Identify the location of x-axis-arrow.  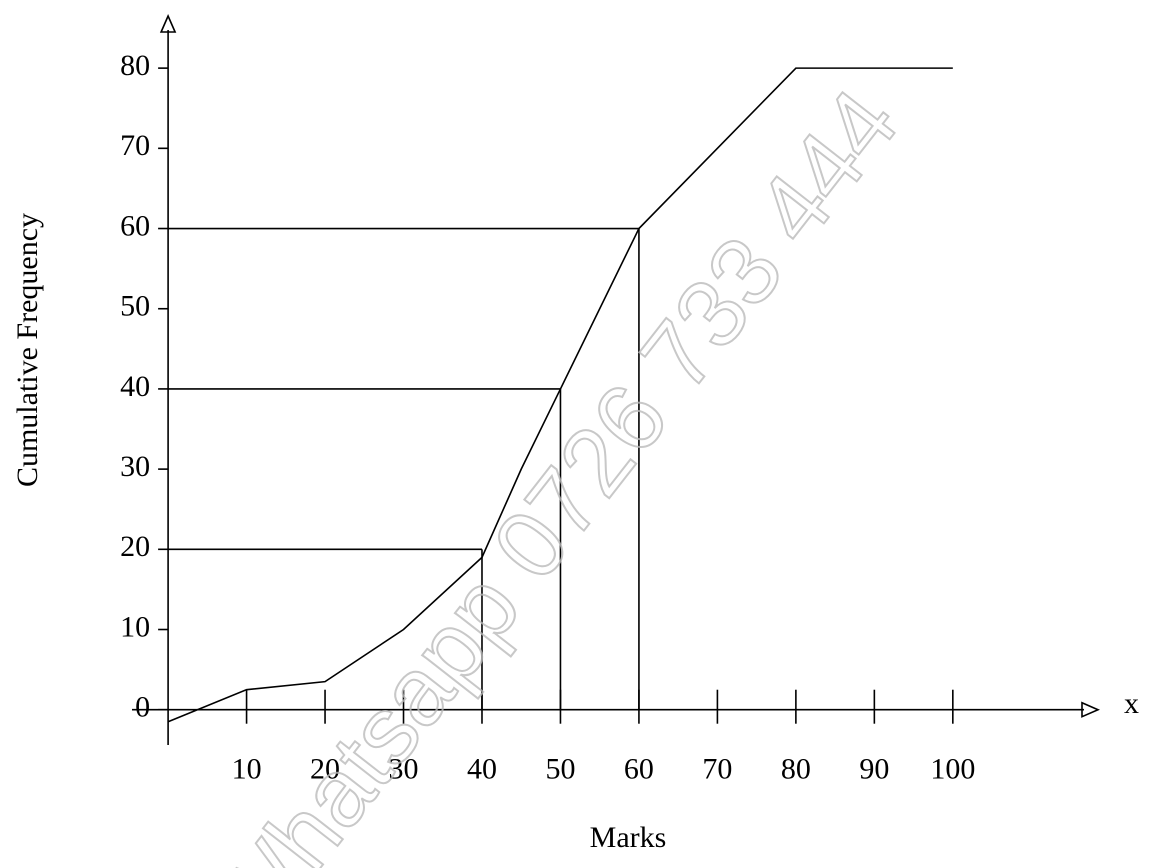
(1090, 709).